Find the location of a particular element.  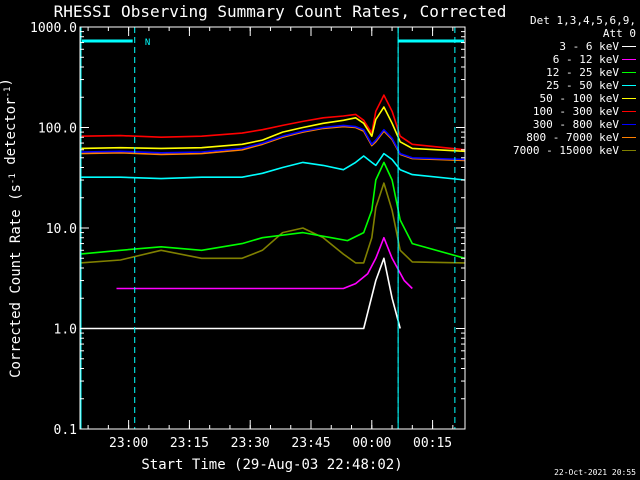

y-tick-label: 1000.0 is located at coordinates (53, 28).